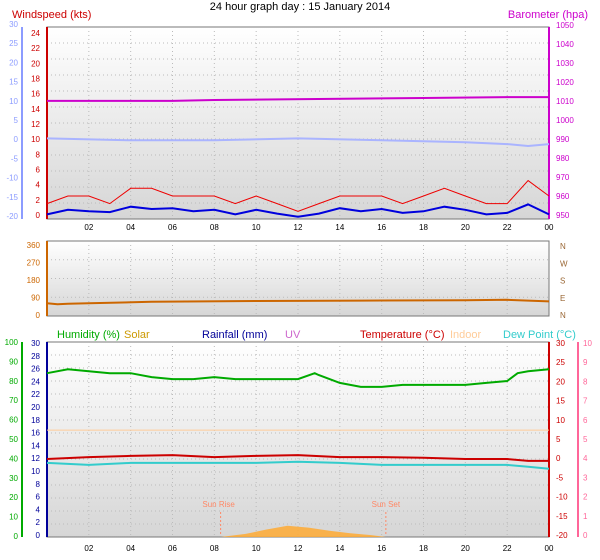 The width and height of the screenshot is (600, 560). What do you see at coordinates (35, 298) in the screenshot?
I see `direction-tick-label: 90` at bounding box center [35, 298].